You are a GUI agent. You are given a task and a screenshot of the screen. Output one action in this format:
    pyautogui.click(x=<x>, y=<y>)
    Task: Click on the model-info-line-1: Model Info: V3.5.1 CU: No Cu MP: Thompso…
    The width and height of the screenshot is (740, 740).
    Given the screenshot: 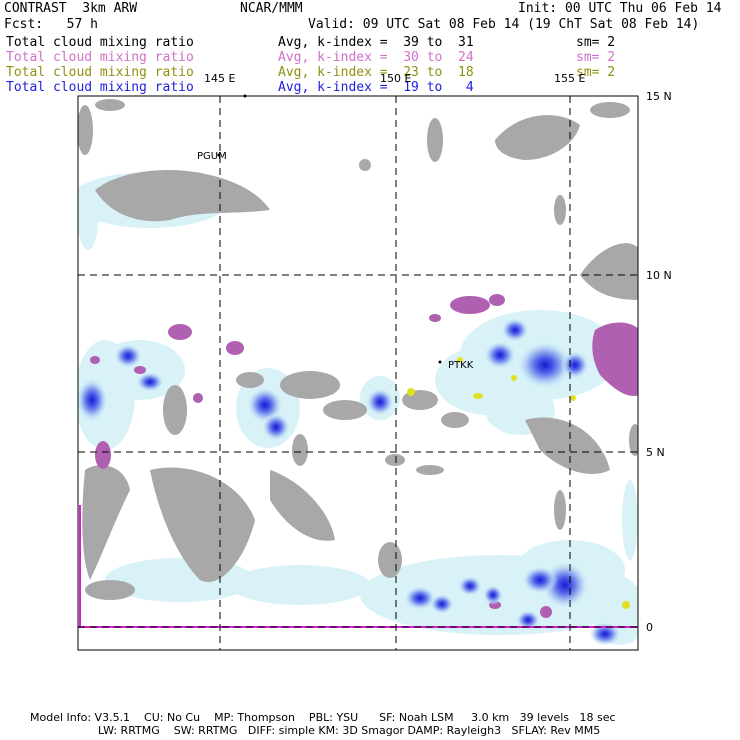 What is the action you would take?
    pyautogui.click(x=323, y=717)
    